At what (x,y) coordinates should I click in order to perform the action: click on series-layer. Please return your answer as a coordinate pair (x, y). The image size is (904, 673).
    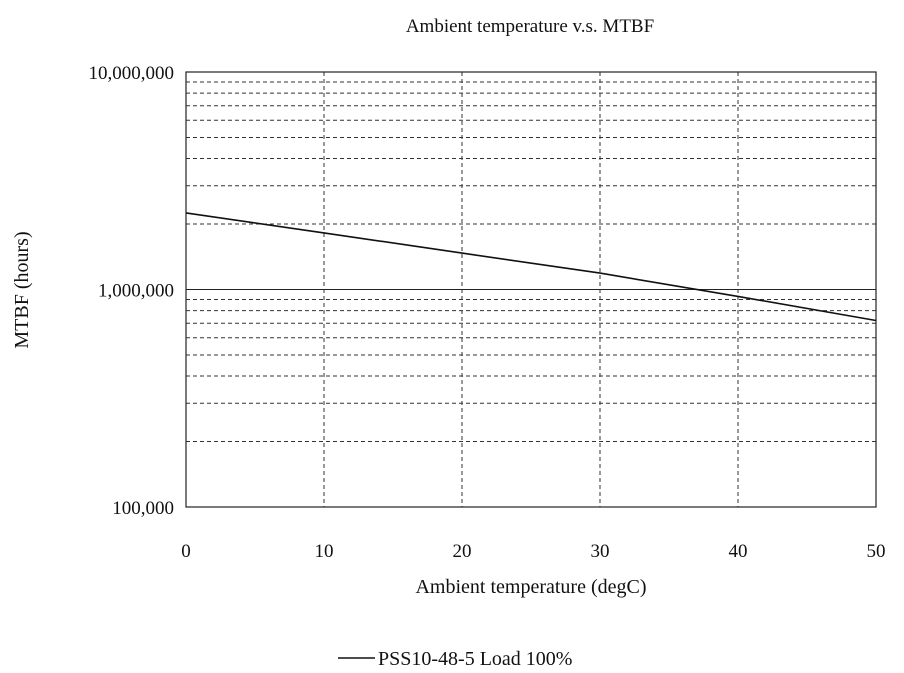
    Looking at the image, I should click on (531, 267).